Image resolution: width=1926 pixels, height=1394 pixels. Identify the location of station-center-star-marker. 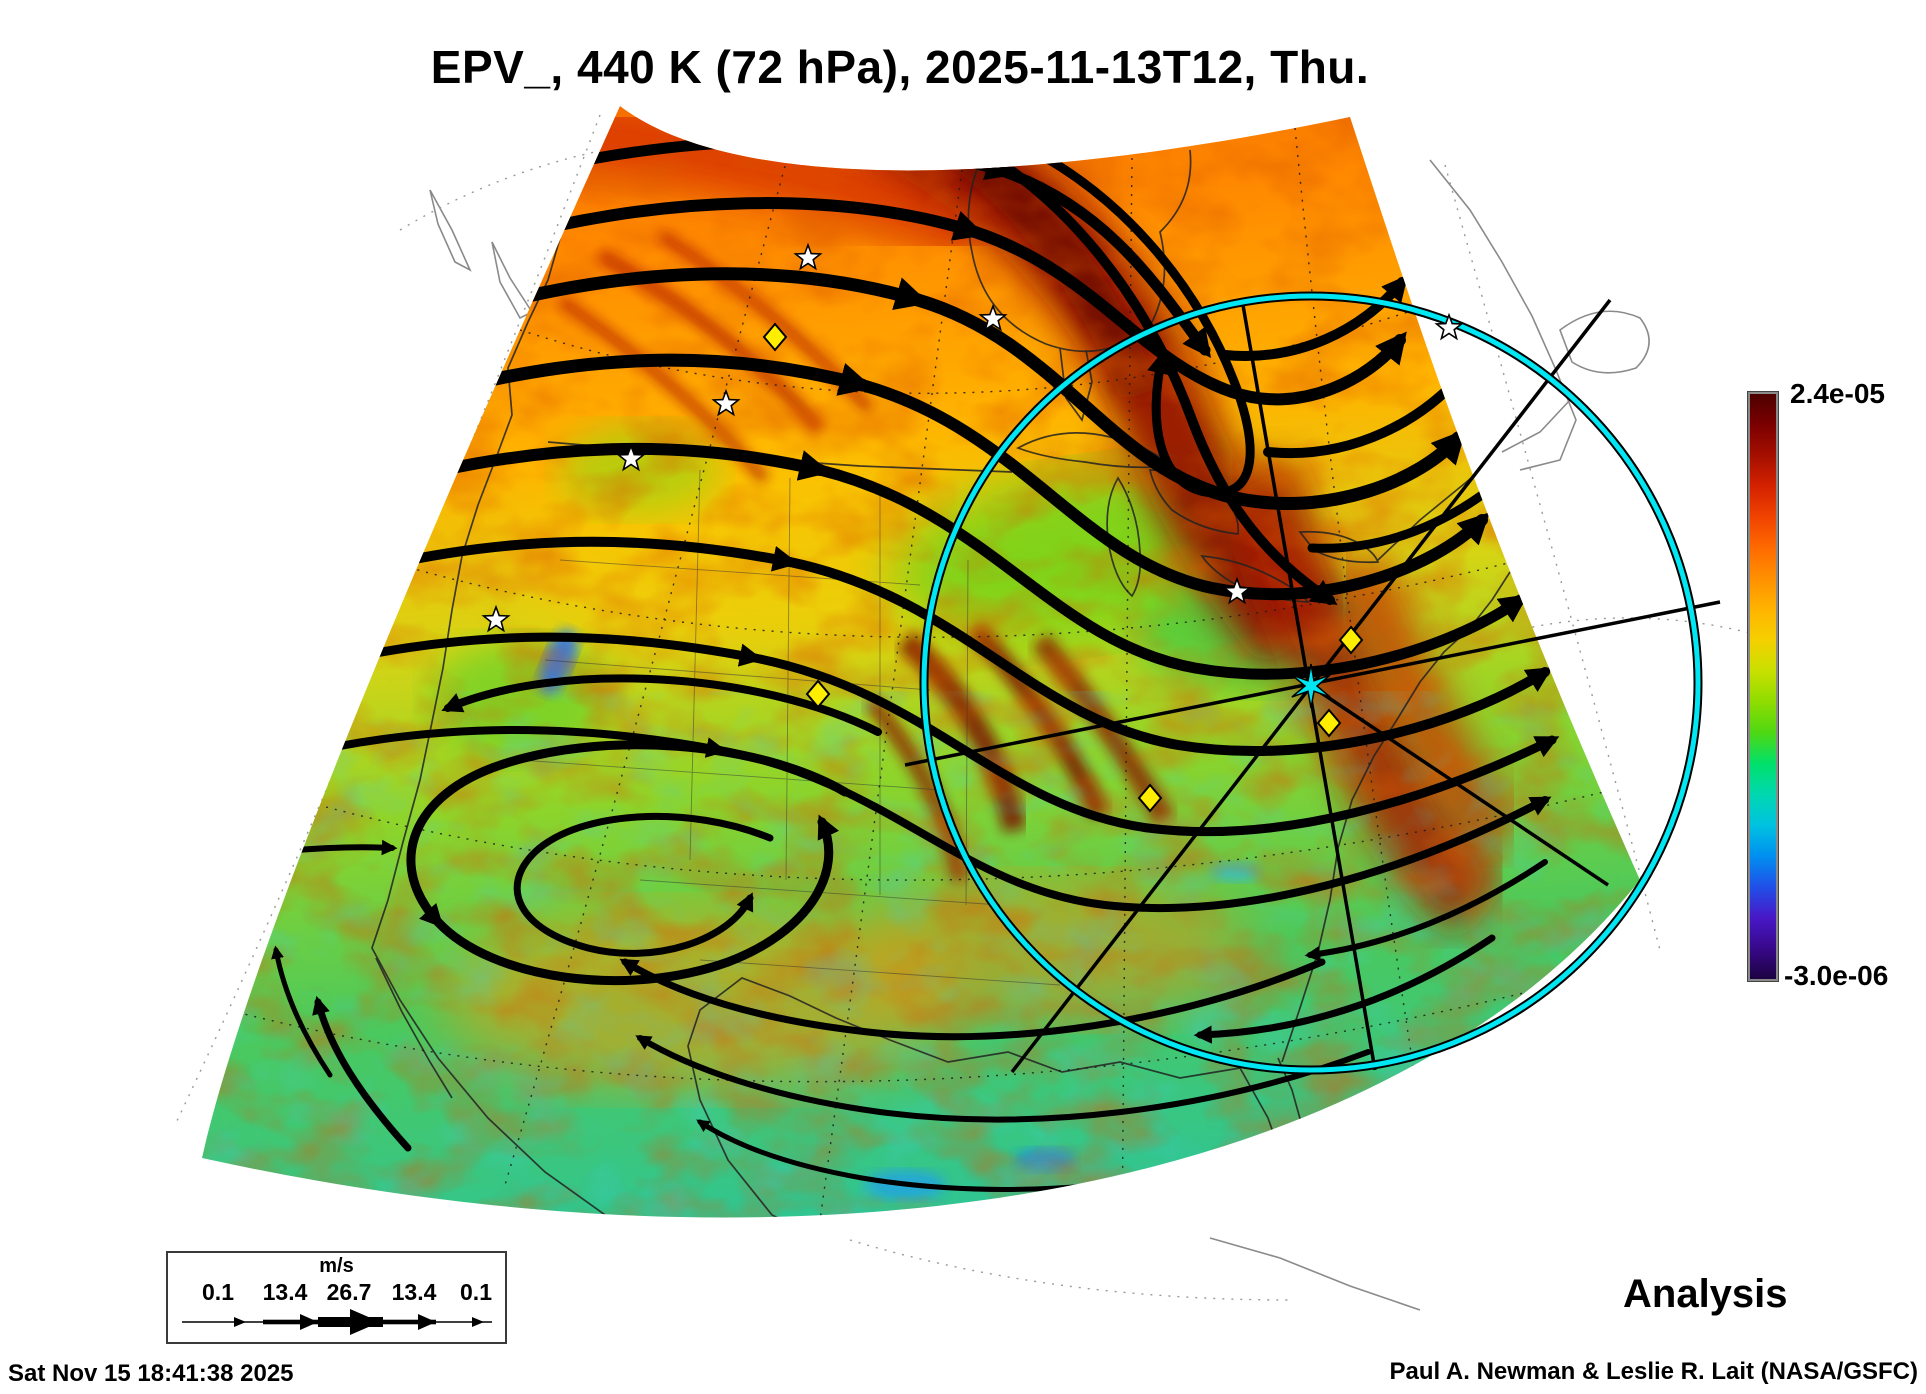
(1311, 686).